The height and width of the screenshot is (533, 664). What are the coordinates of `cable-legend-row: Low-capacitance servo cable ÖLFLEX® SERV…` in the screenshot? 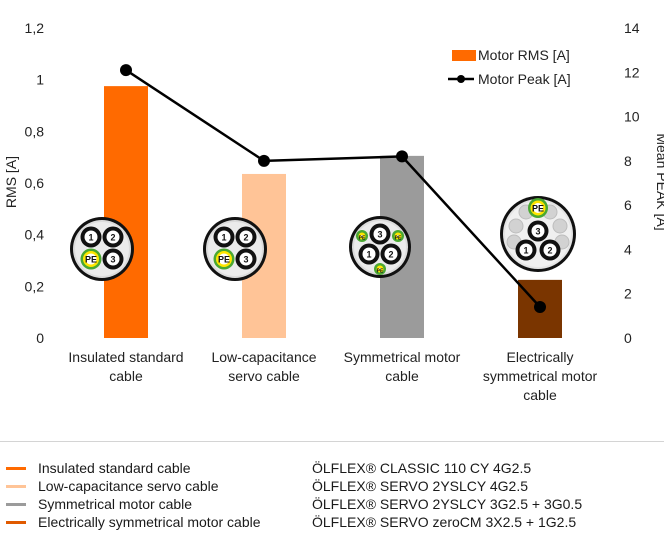 It's located at (332, 486).